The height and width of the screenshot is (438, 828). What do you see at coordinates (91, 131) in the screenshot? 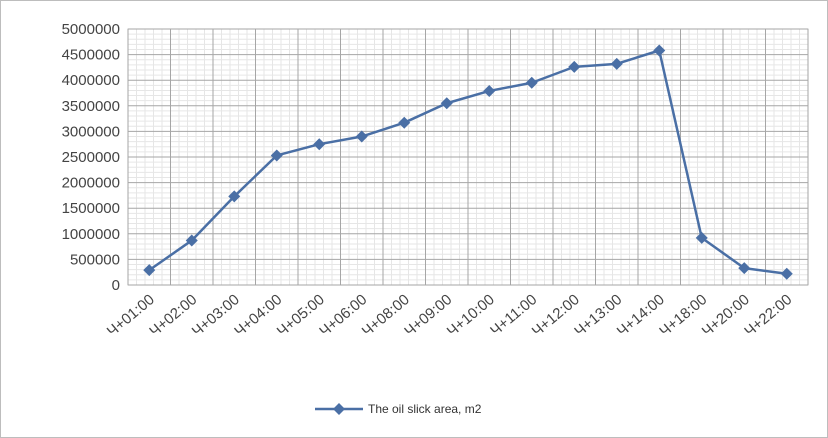
I see `y-tick-label: 3000000` at bounding box center [91, 131].